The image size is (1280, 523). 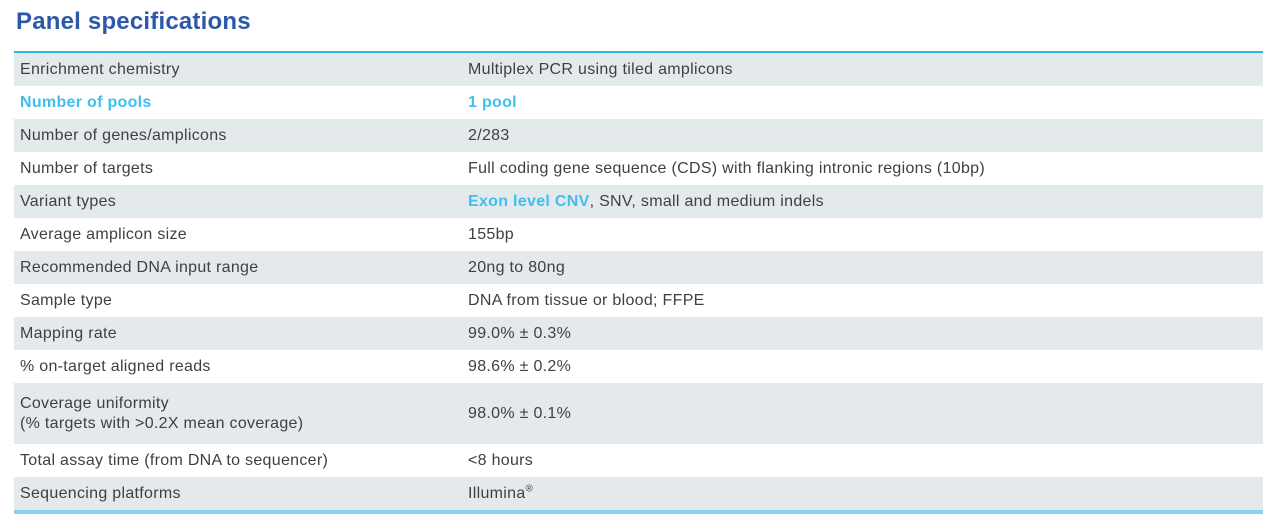 I want to click on row-value: 98.0% ± 0.1%, so click(x=520, y=413).